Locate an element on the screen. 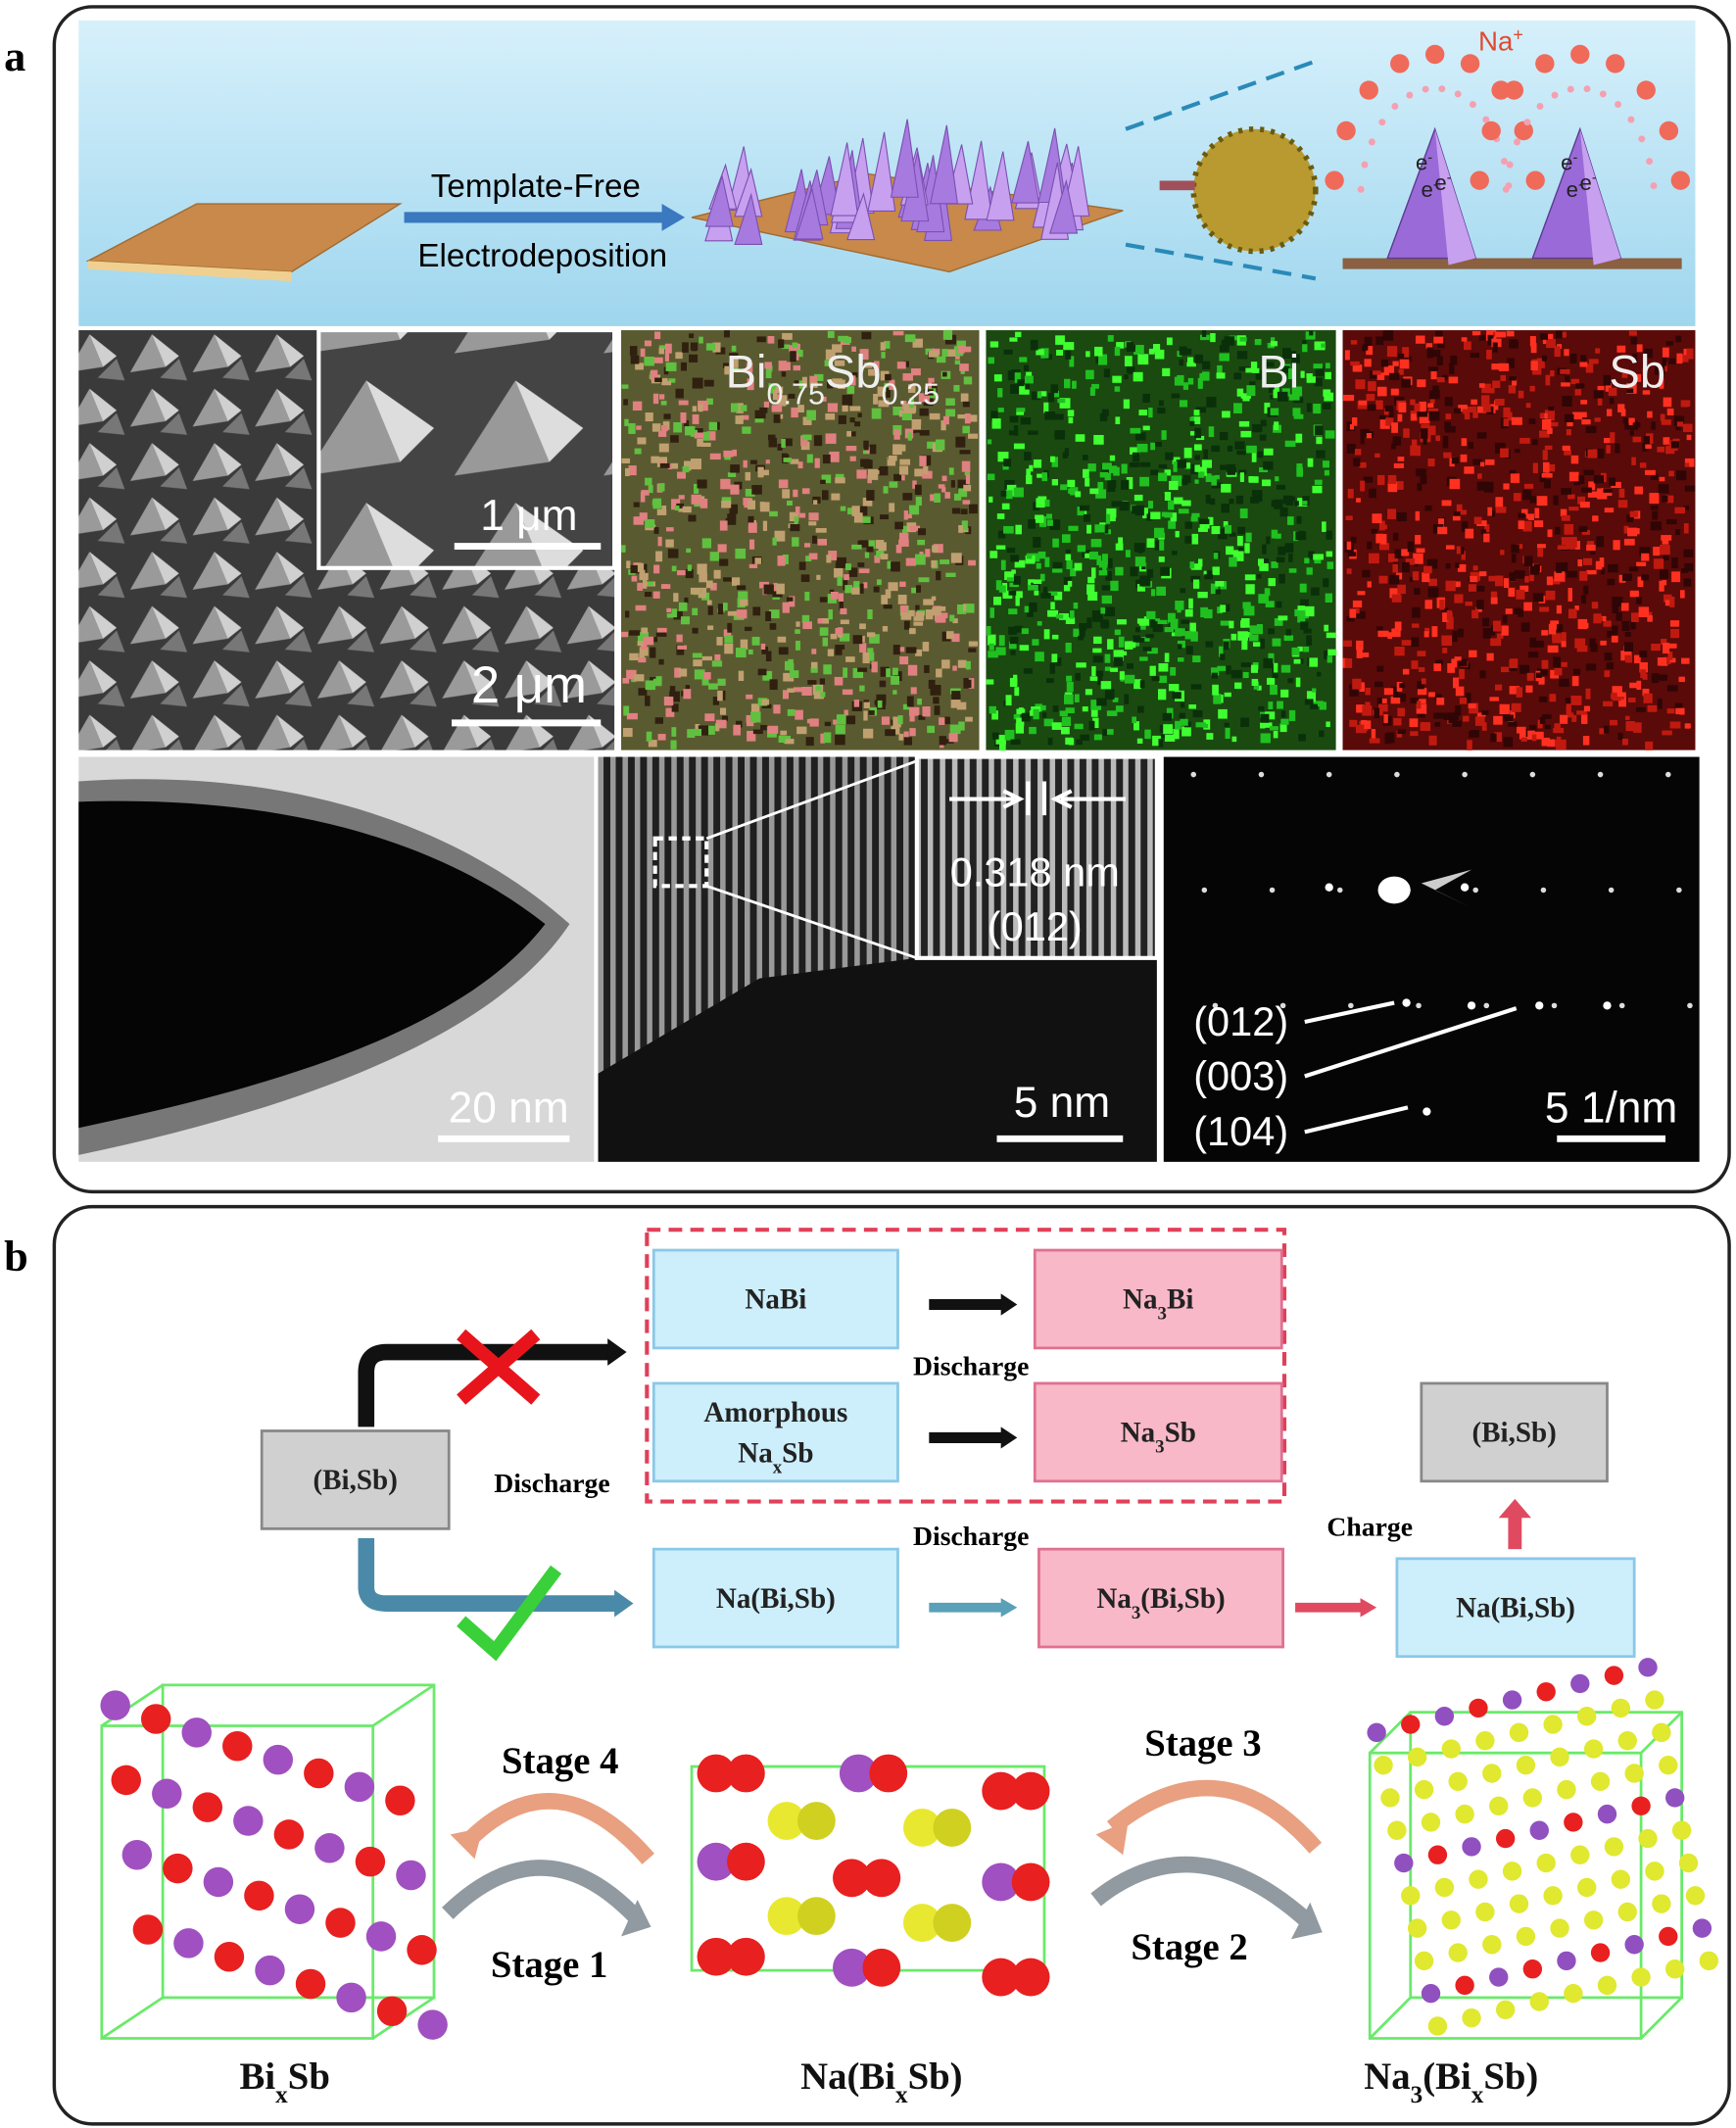 The height and width of the screenshot is (2128, 1736). spacing-label: 0.318 nm is located at coordinates (1035, 871).